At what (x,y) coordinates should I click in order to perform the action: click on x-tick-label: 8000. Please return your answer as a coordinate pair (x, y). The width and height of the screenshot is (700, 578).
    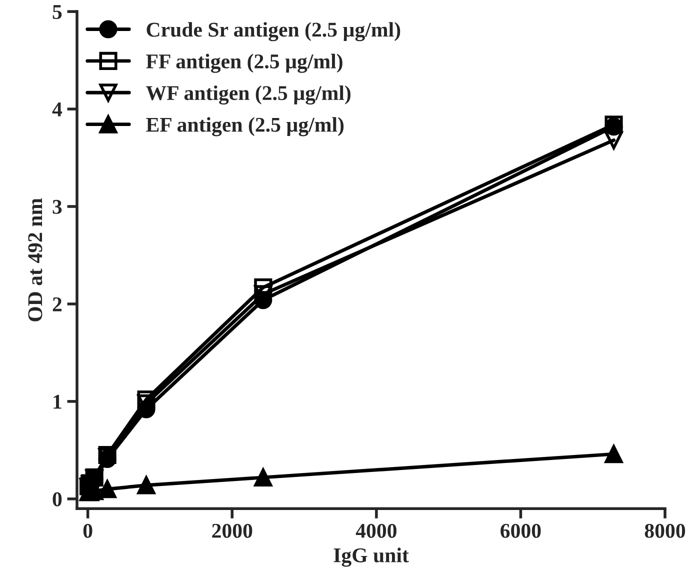
    Looking at the image, I should click on (665, 531).